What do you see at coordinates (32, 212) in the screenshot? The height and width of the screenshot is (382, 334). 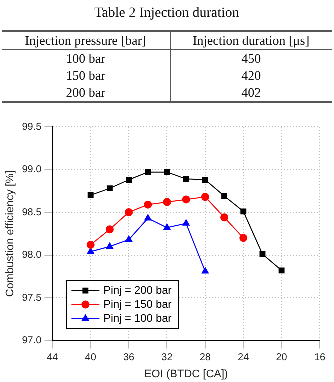 I see `y-tick-label: 98.5` at bounding box center [32, 212].